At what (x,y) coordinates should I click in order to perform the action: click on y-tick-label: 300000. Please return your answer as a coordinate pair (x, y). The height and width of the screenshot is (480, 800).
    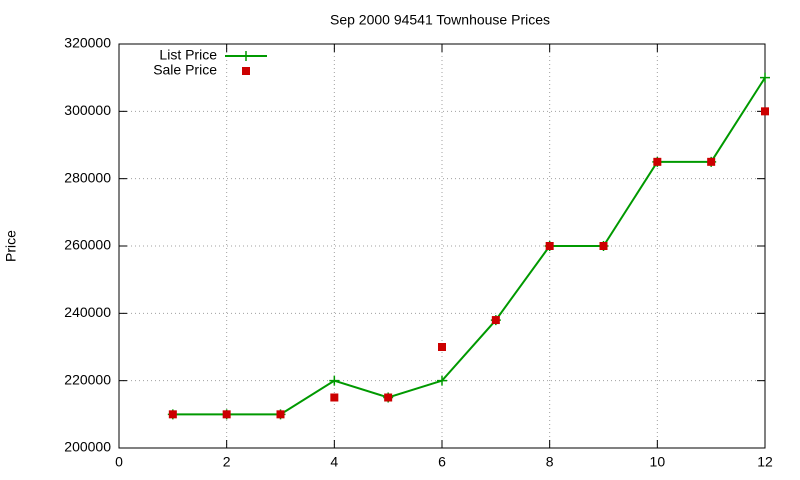
    Looking at the image, I should click on (87, 110).